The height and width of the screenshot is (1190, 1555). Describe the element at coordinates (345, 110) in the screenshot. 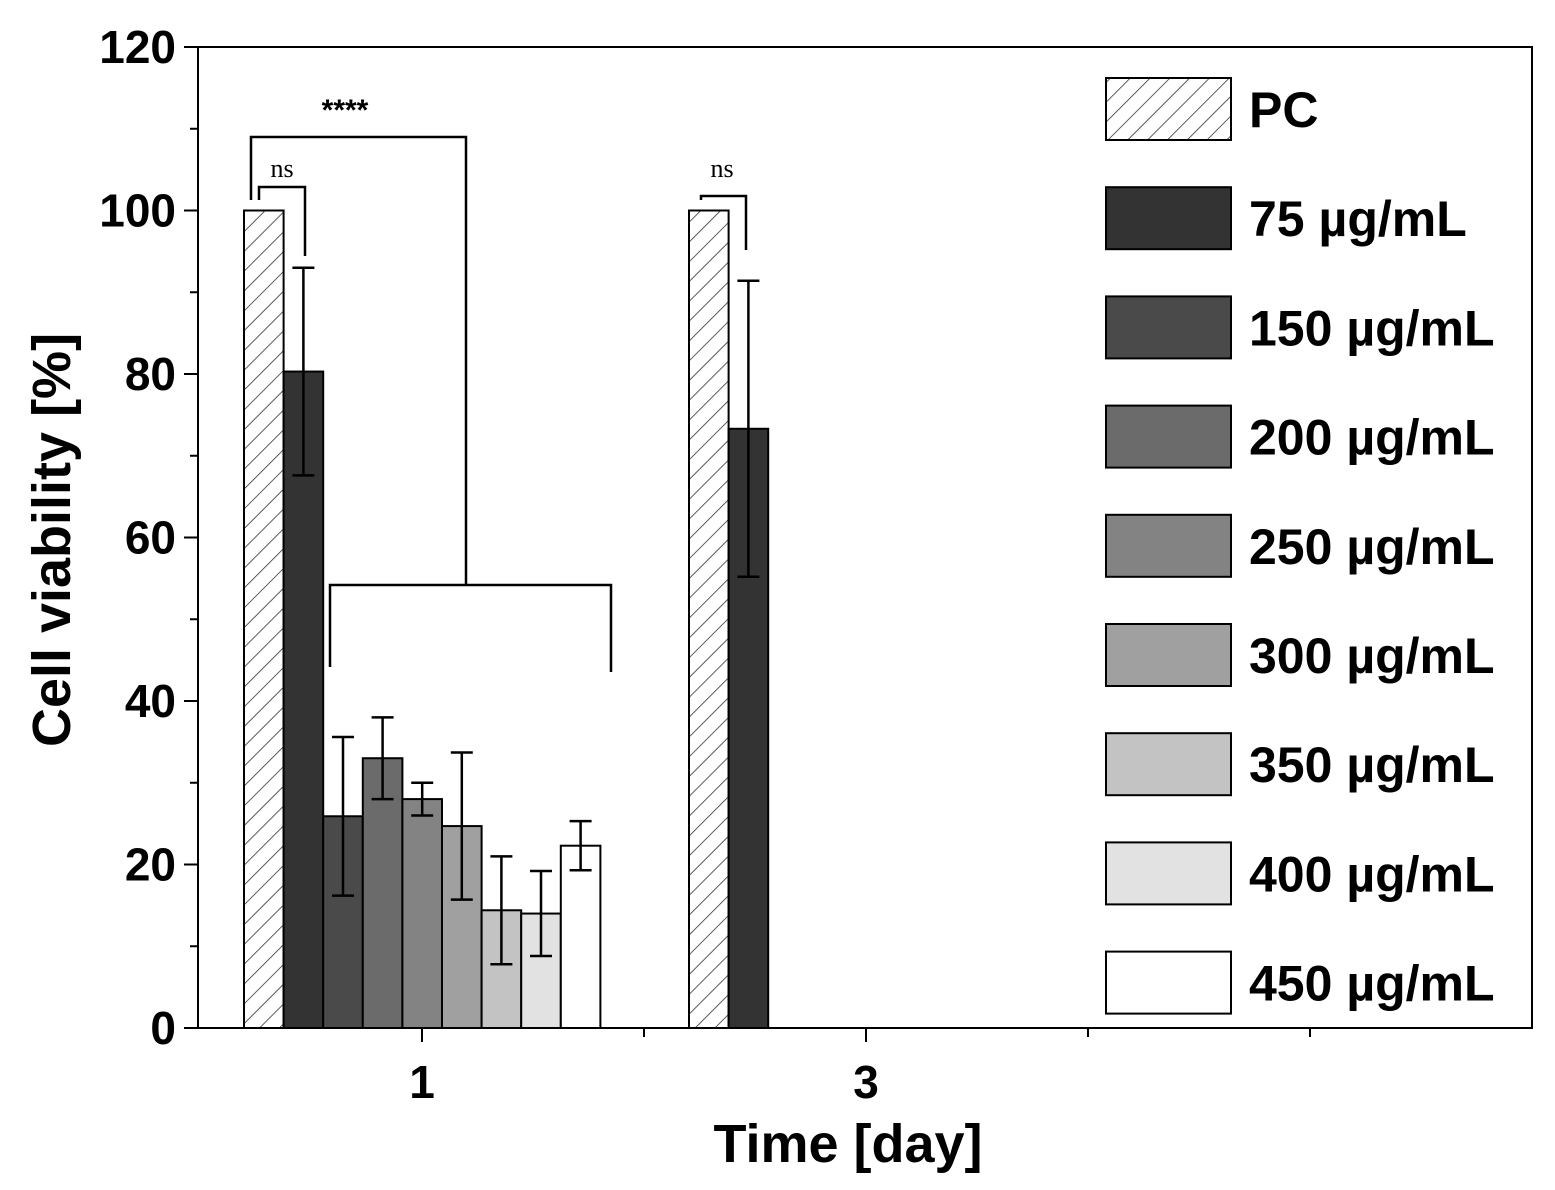

I see `sig-stars-day1: ****` at that location.